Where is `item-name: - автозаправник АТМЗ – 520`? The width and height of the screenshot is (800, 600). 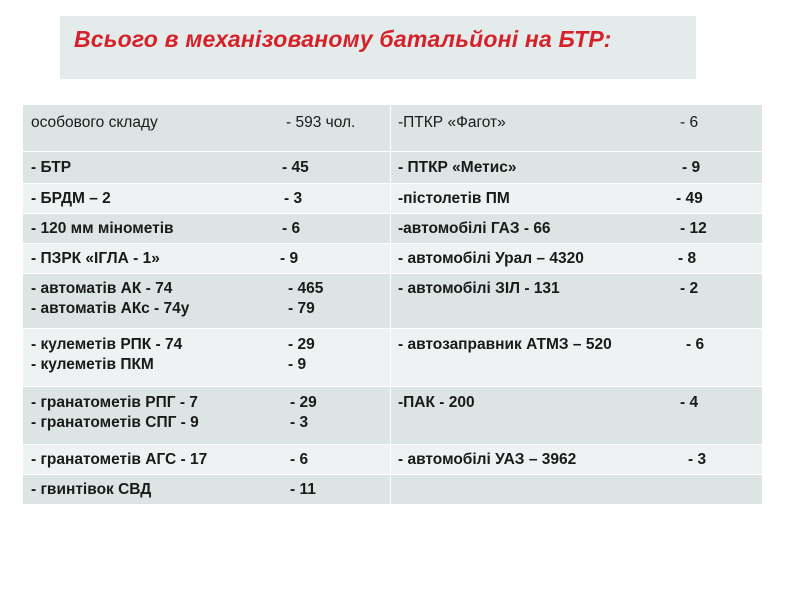
item-name: - автозаправник АТМЗ – 520 is located at coordinates (505, 344).